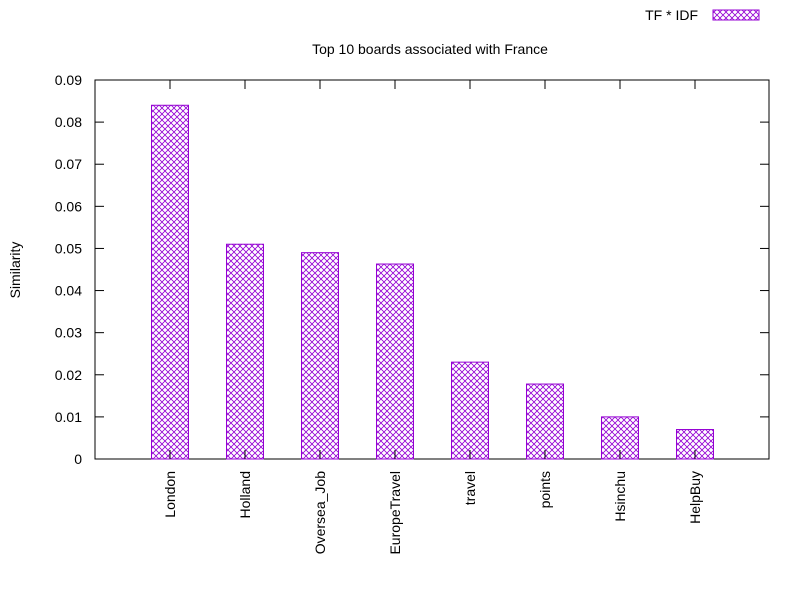 The image size is (800, 600). What do you see at coordinates (15, 270) in the screenshot?
I see `y-axis-label: Similarity` at bounding box center [15, 270].